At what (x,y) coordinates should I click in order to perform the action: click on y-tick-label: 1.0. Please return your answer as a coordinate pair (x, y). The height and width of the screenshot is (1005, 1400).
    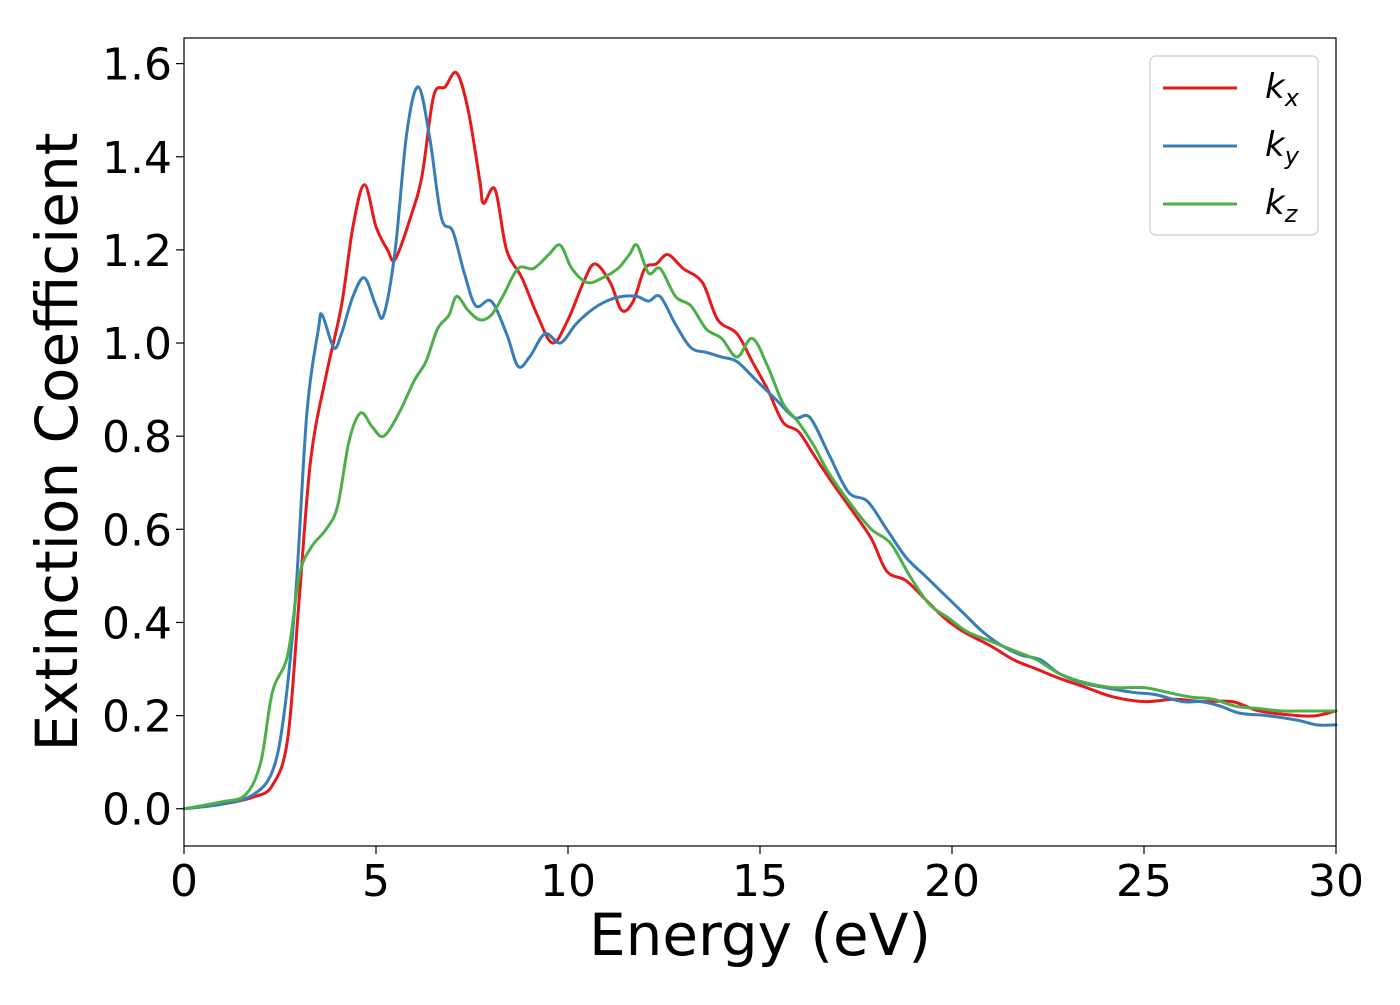
    Looking at the image, I should click on (137, 344).